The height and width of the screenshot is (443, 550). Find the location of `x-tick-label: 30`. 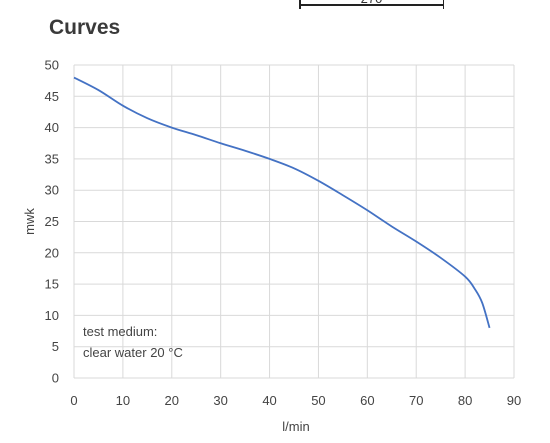

x-tick-label: 30 is located at coordinates (220, 400).